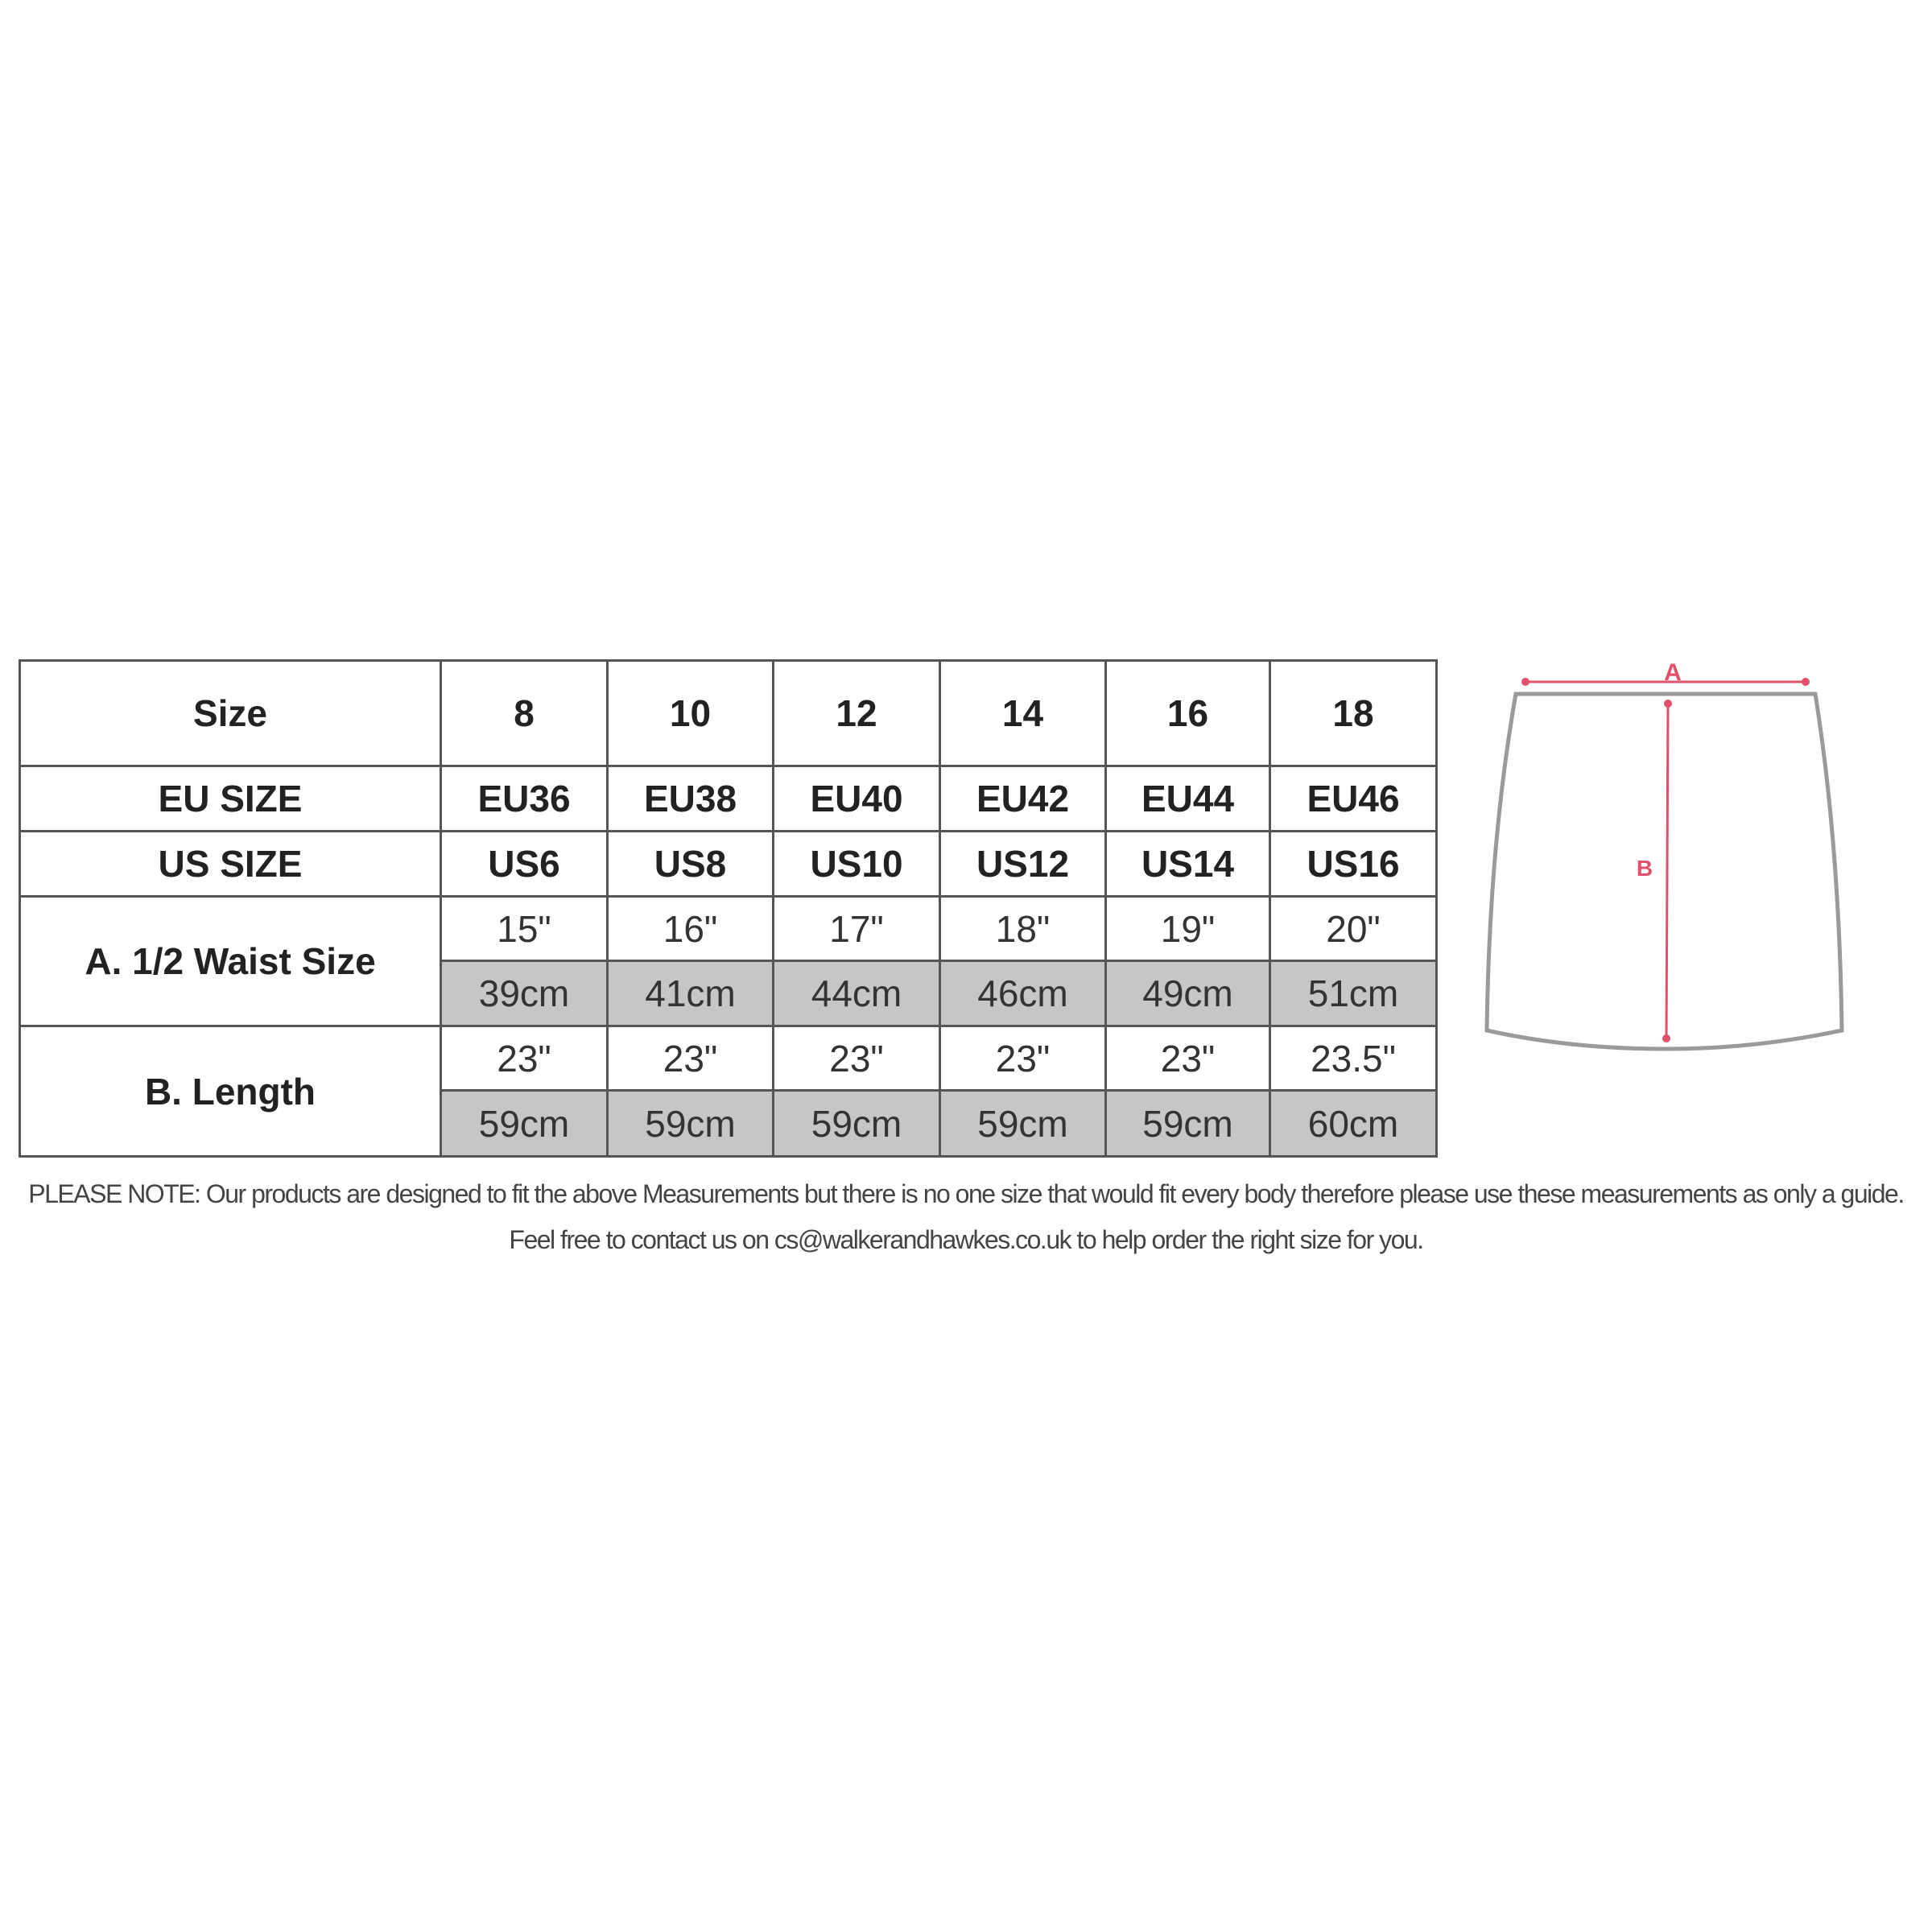  What do you see at coordinates (231, 961) in the screenshot?
I see `row-label: A. 1/2 Waist Size` at bounding box center [231, 961].